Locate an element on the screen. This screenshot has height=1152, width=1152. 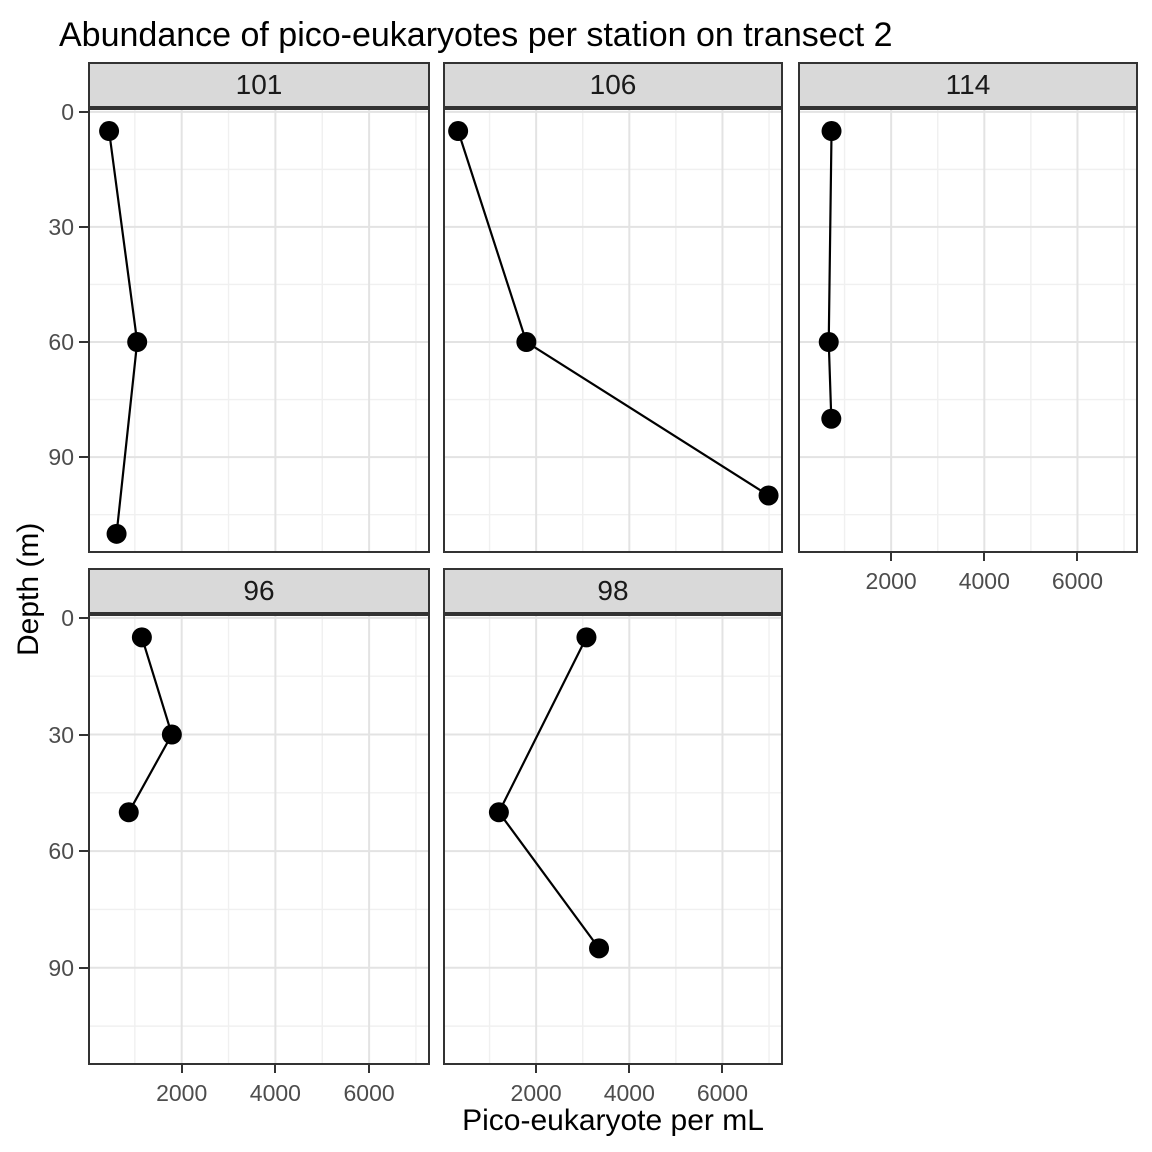
facet-strip-106: 106 is located at coordinates (613, 85).